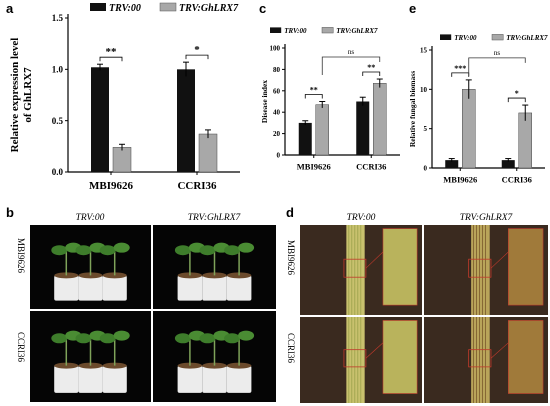  Describe the element at coordinates (277, 113) in the screenshot. I see `y-tick-label: 40` at that location.